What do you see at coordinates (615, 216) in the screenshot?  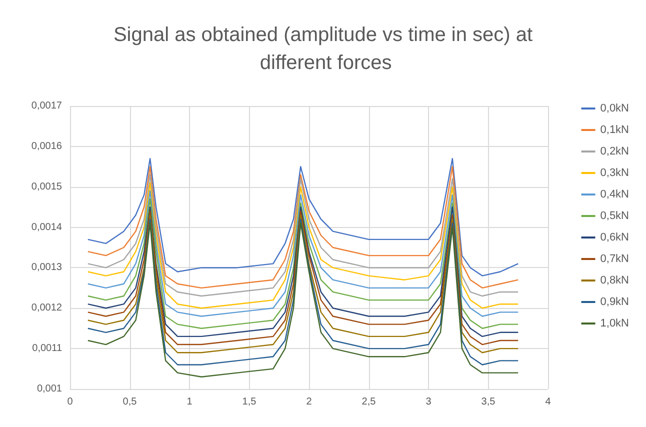 I see `legend-label: 0,5kN` at bounding box center [615, 216].